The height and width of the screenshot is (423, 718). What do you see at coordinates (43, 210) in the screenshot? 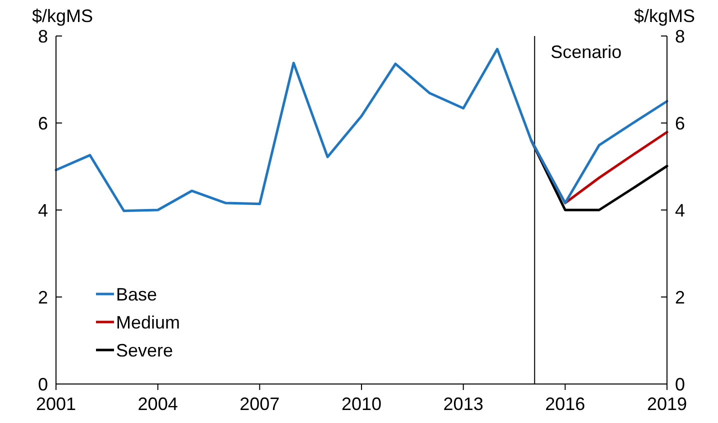
I see `y-tick-label: 4` at bounding box center [43, 210].